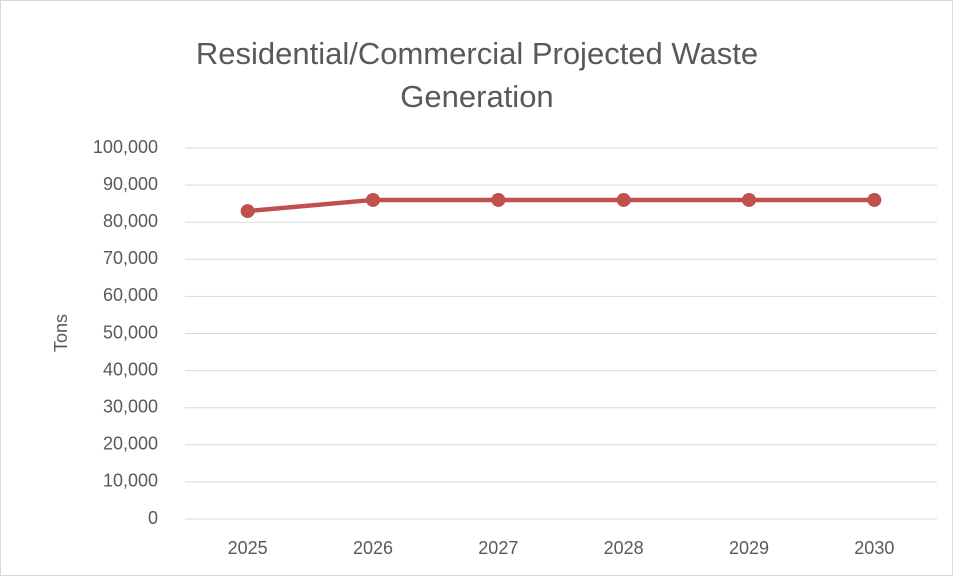  What do you see at coordinates (61, 333) in the screenshot?
I see `y-axis-label: Tons` at bounding box center [61, 333].